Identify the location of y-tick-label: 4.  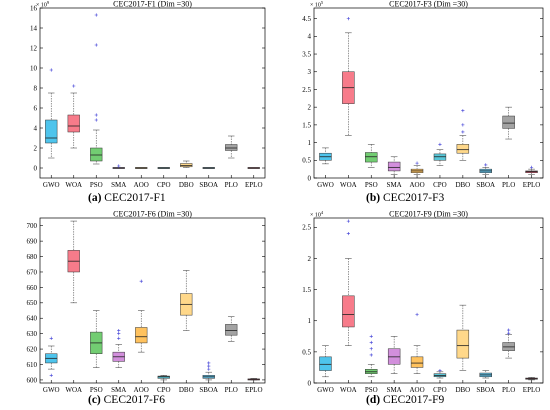
(310, 37).